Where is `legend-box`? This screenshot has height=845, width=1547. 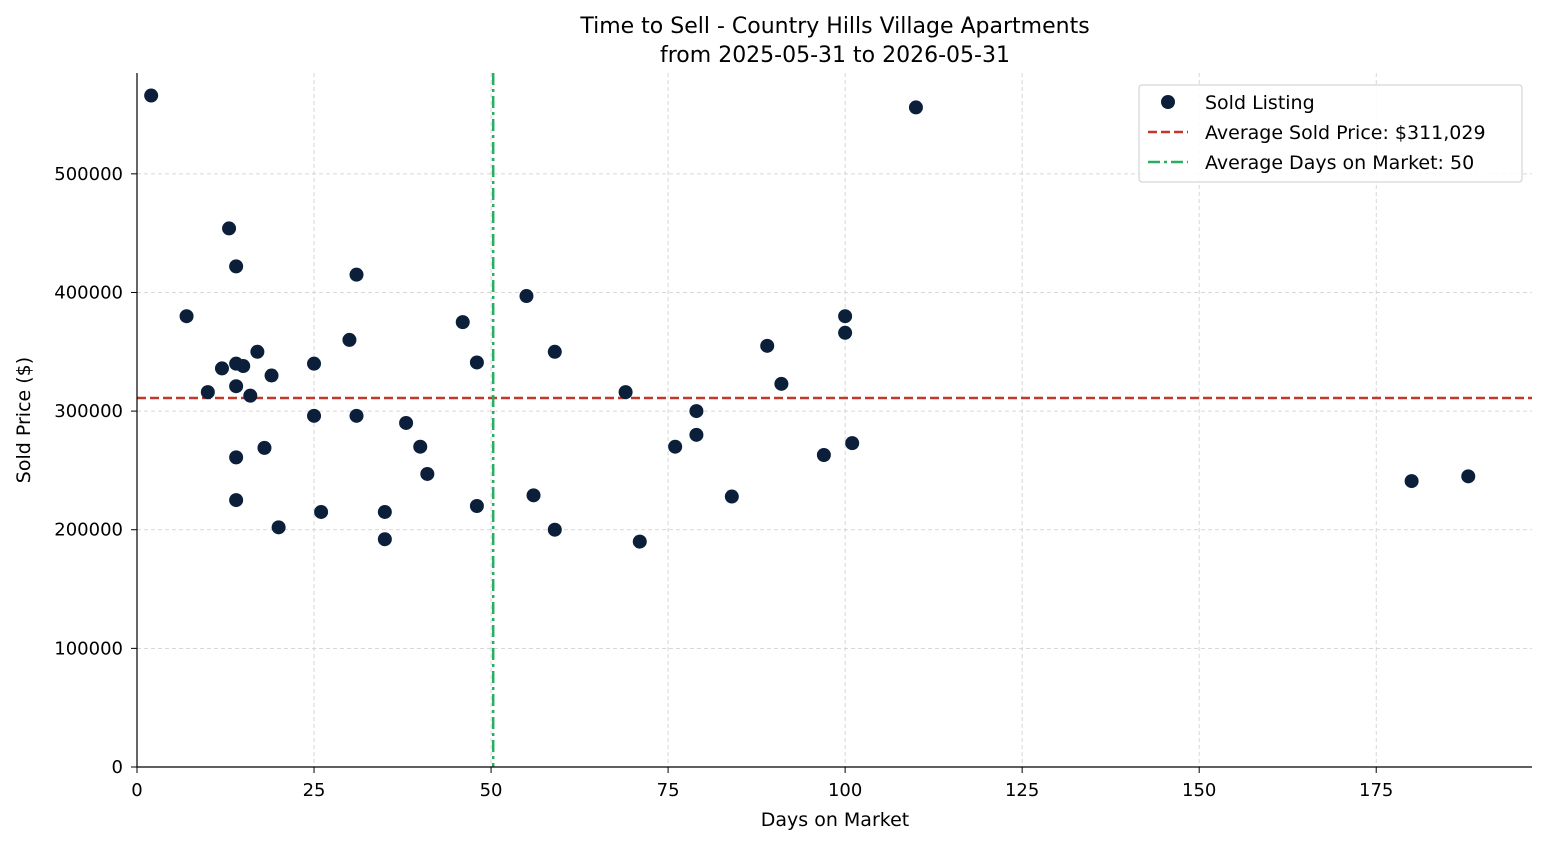
legend-box is located at coordinates (1330, 133).